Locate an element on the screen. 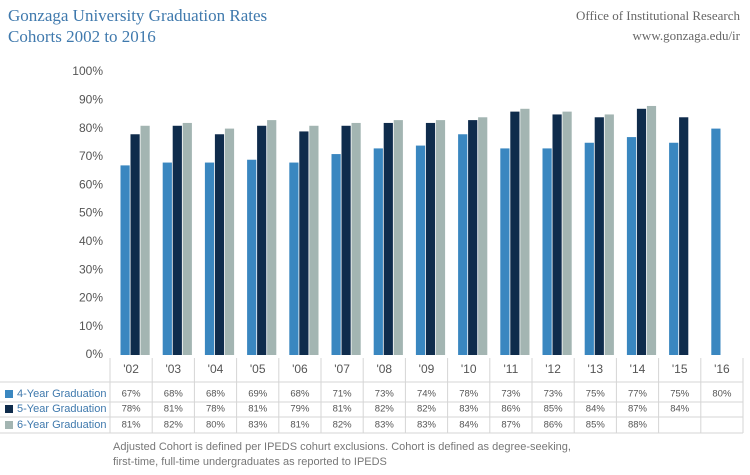  x-tick-label: '14 is located at coordinates (638, 369).